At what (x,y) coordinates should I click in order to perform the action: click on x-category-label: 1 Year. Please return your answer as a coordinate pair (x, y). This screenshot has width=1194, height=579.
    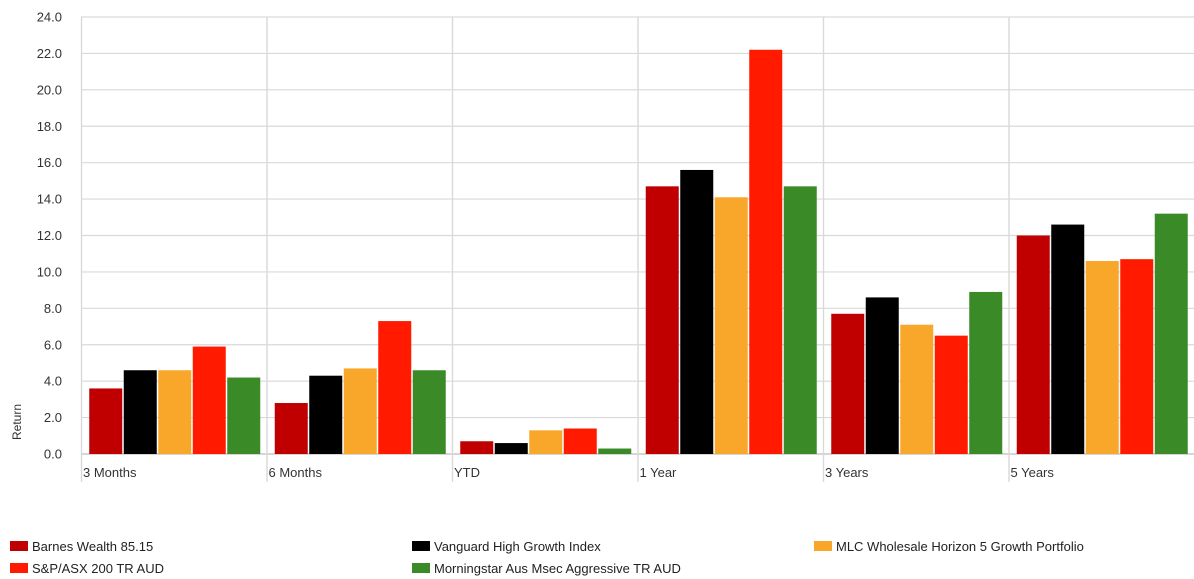
    Looking at the image, I should click on (659, 472).